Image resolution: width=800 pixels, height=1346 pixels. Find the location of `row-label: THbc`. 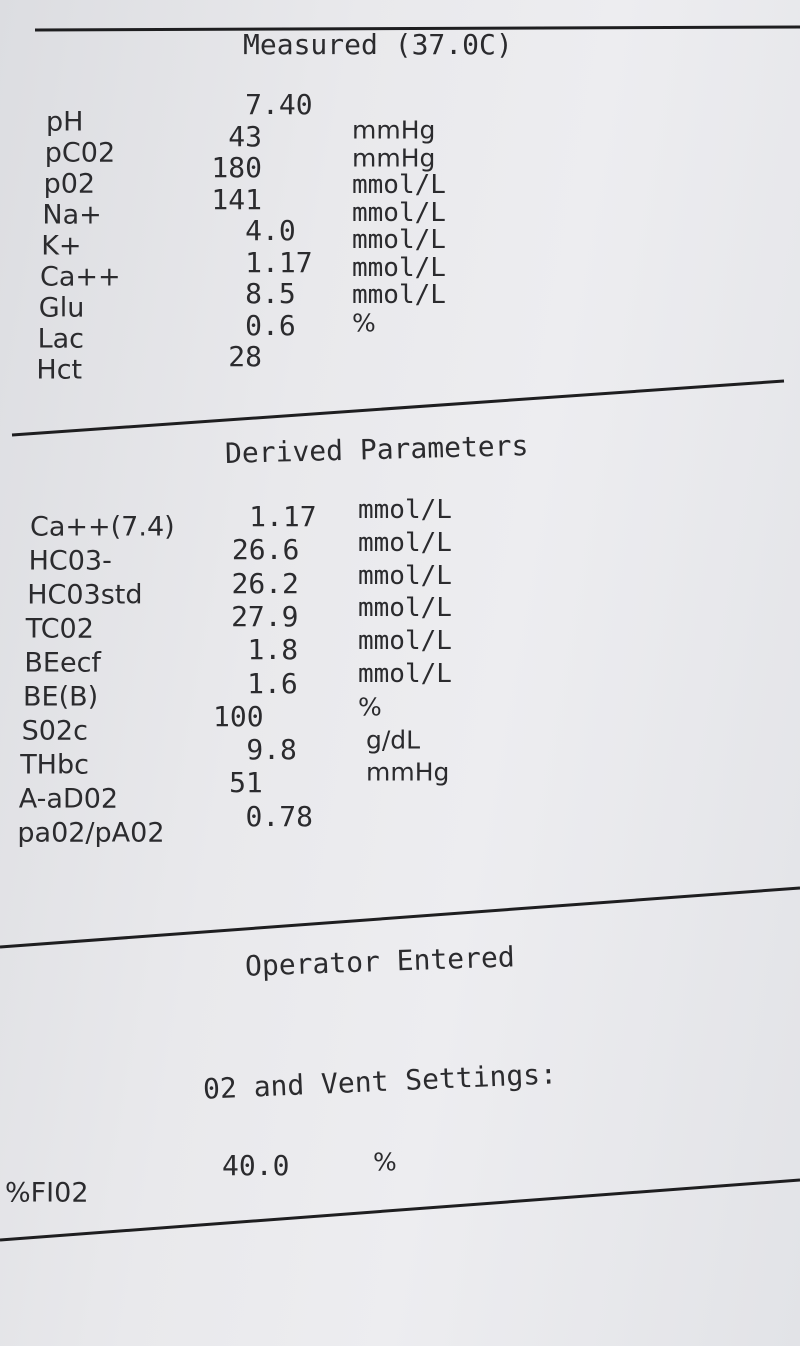

row-label: THbc is located at coordinates (54, 765).